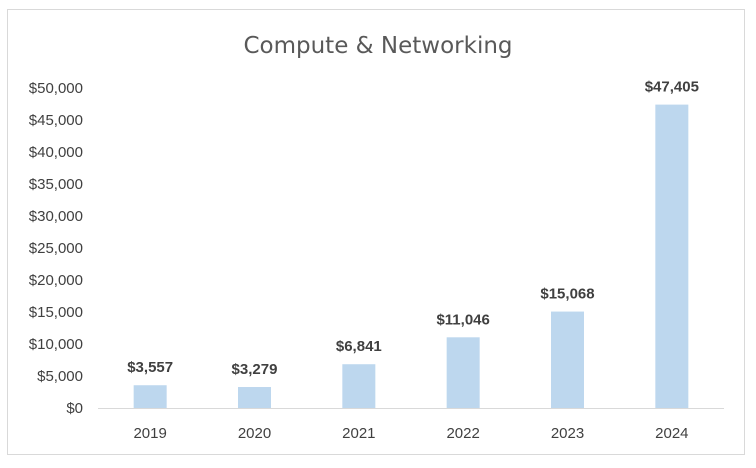 This screenshot has width=756, height=468. Describe the element at coordinates (359, 386) in the screenshot. I see `bar-2021` at that location.